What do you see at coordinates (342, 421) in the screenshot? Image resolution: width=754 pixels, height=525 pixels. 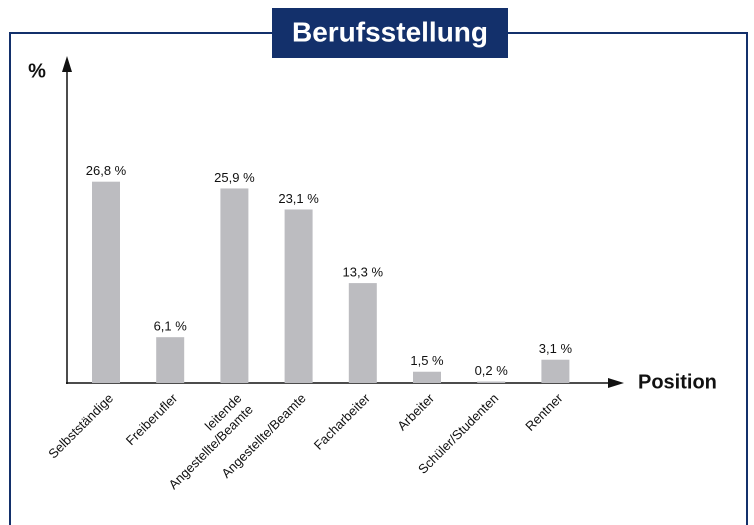 I see `x-tick-label: Facharbeiter` at bounding box center [342, 421].